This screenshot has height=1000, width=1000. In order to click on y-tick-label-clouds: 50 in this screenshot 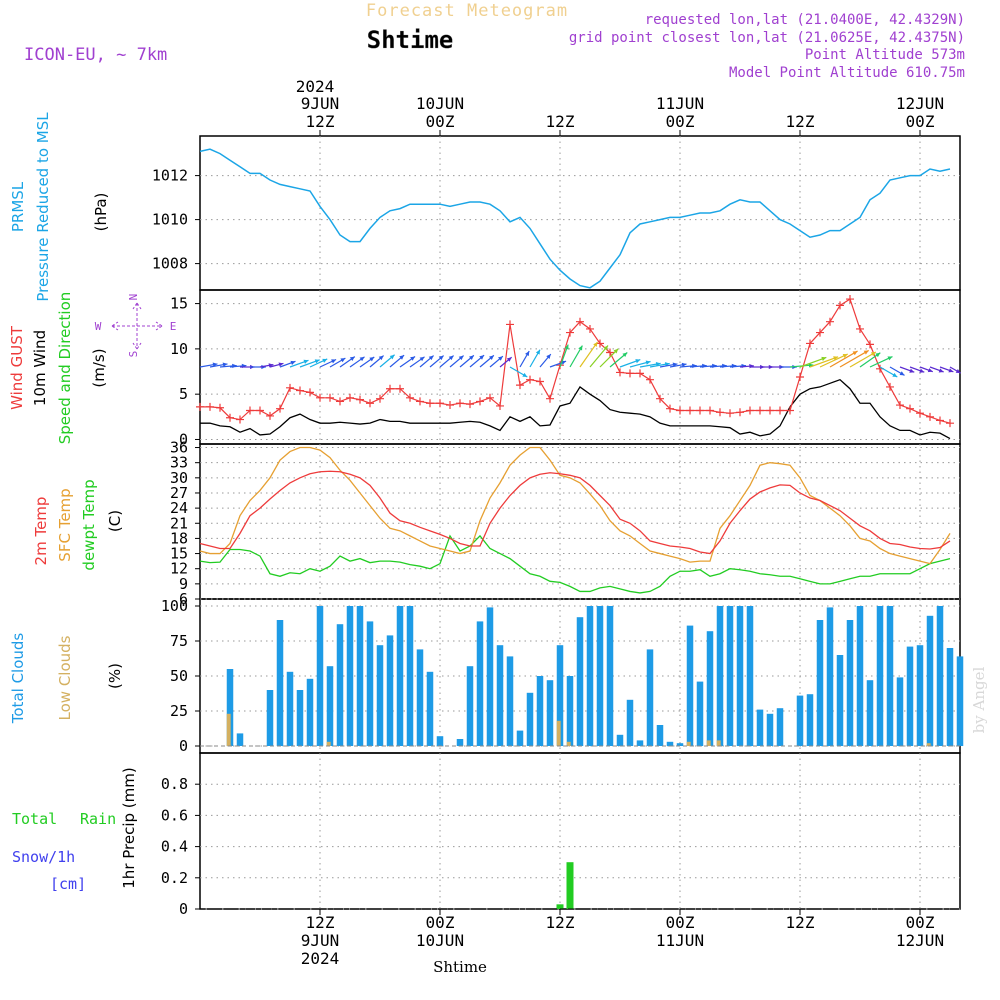, I will do `click(179, 676)`.